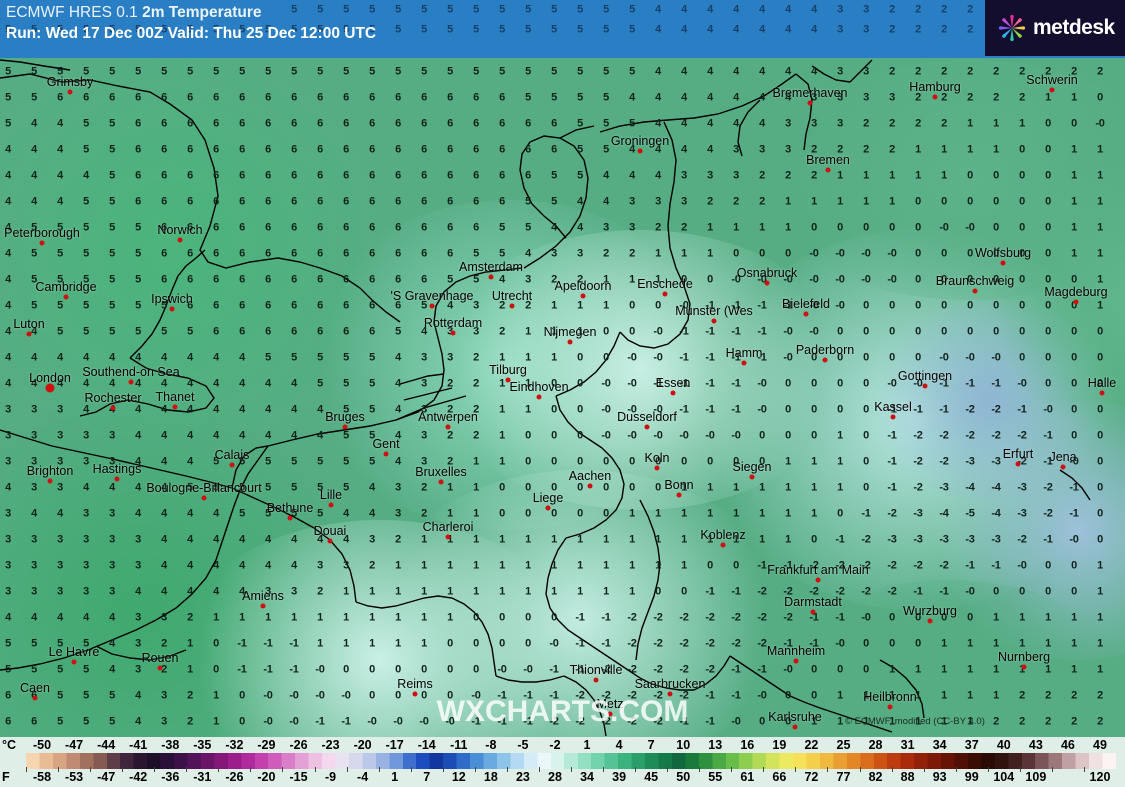  I want to click on city-label: Amiens, so click(263, 596).